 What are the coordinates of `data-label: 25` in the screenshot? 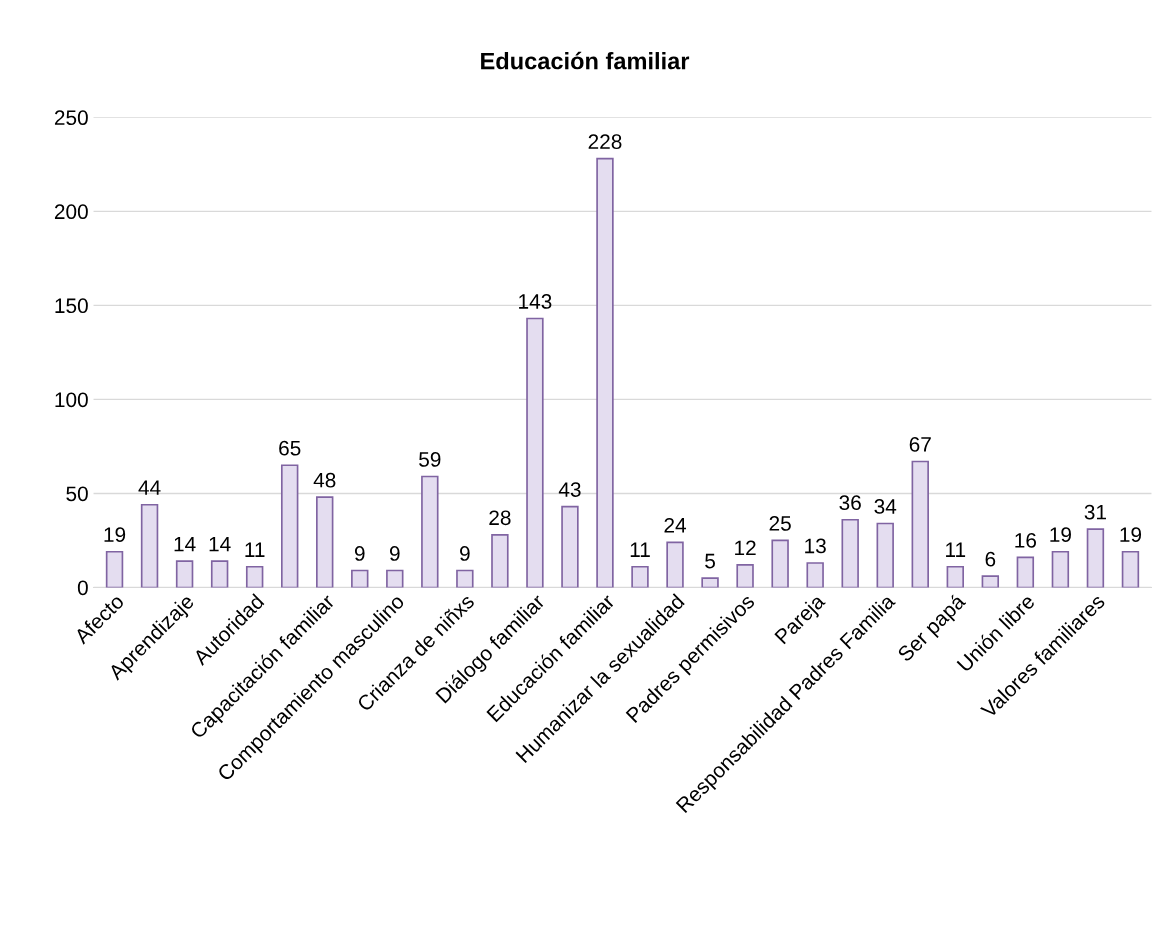 It's located at (780, 523).